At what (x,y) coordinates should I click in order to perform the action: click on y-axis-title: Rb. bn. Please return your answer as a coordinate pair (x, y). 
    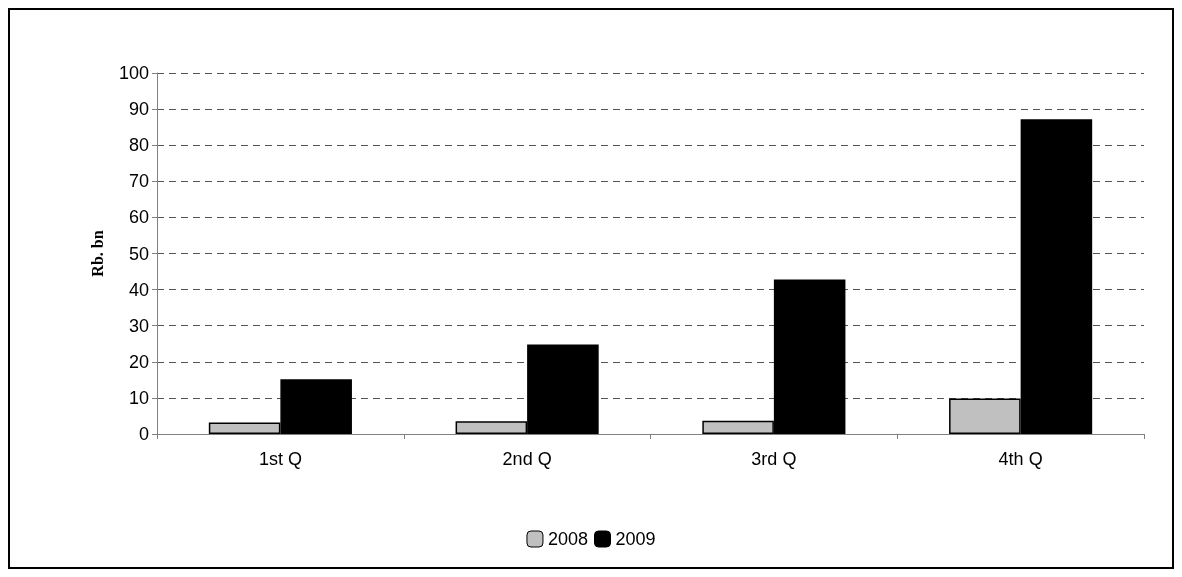
    Looking at the image, I should click on (97, 253).